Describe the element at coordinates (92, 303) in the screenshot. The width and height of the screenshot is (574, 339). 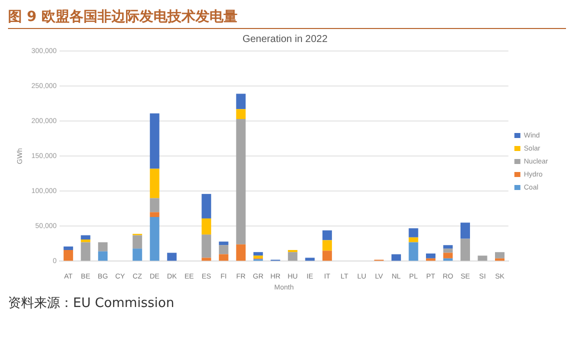
I see `text: 资料来源：EU Commission` at that location.